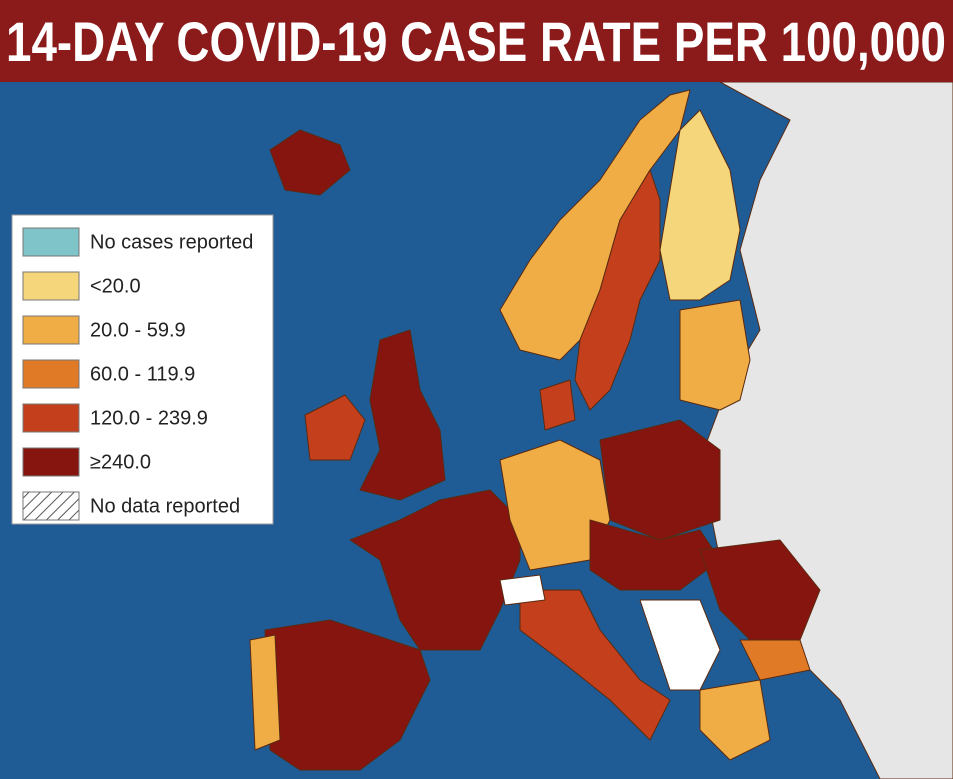 Image resolution: width=953 pixels, height=779 pixels. I want to click on legend-label: 20.0 - 59.9, so click(138, 330).